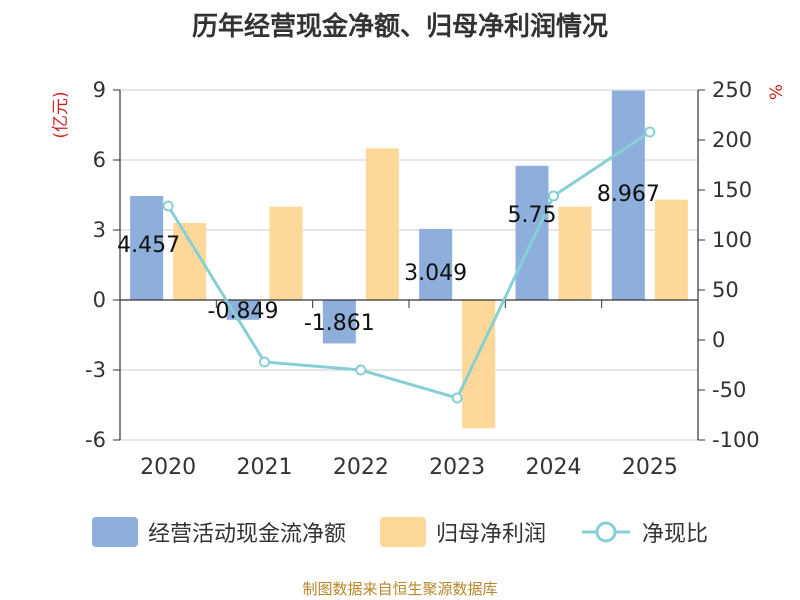  I want to click on right-axis-tick-label: 150, so click(732, 190).